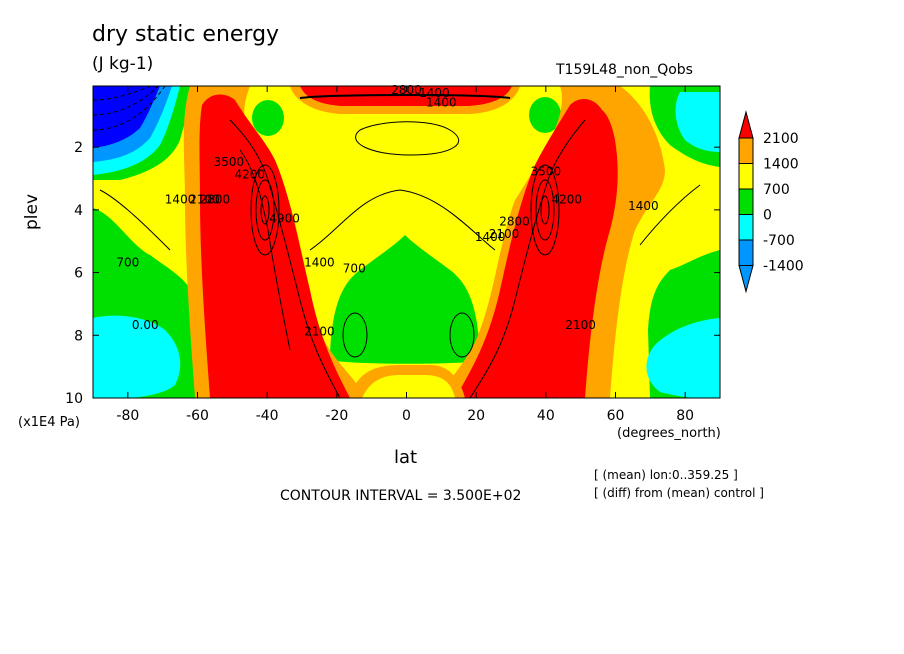  I want to click on fill-0-700-upper-20n, so click(545, 115).